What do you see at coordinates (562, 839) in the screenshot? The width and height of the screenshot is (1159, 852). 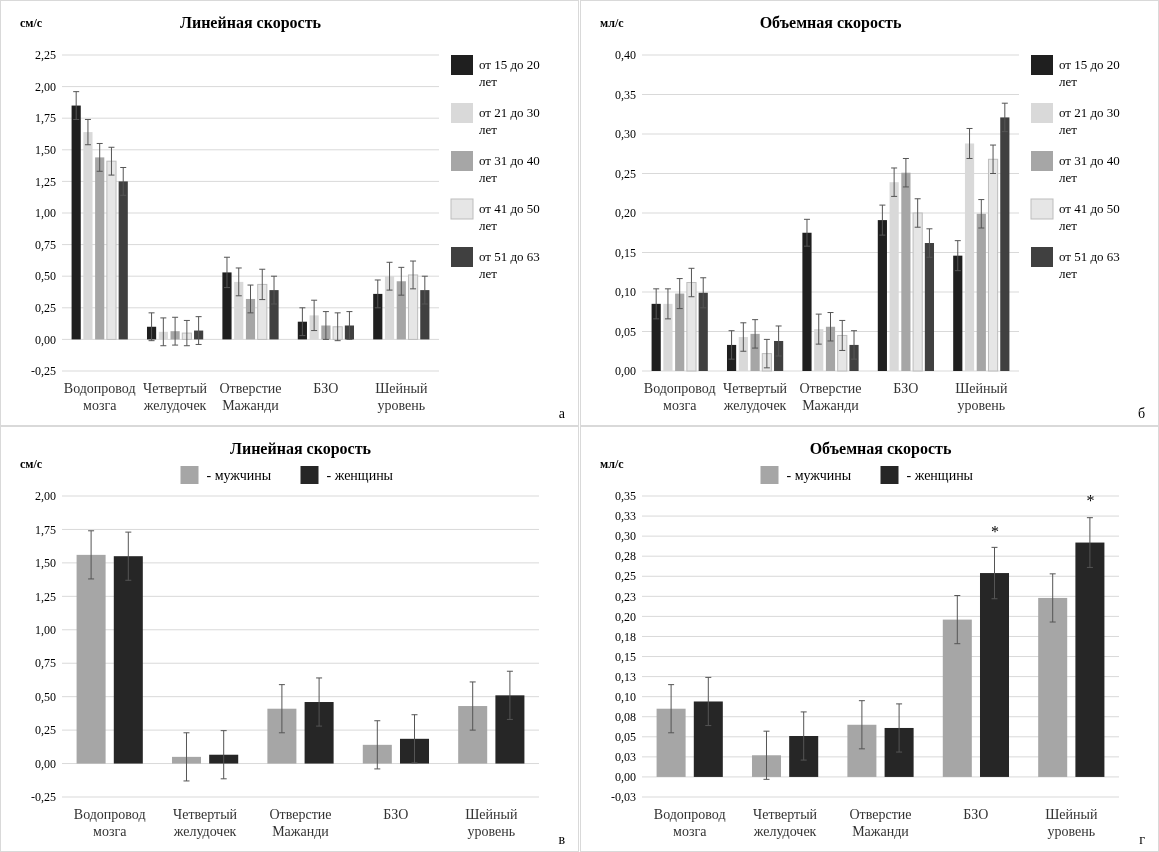 I see `text: в` at bounding box center [562, 839].